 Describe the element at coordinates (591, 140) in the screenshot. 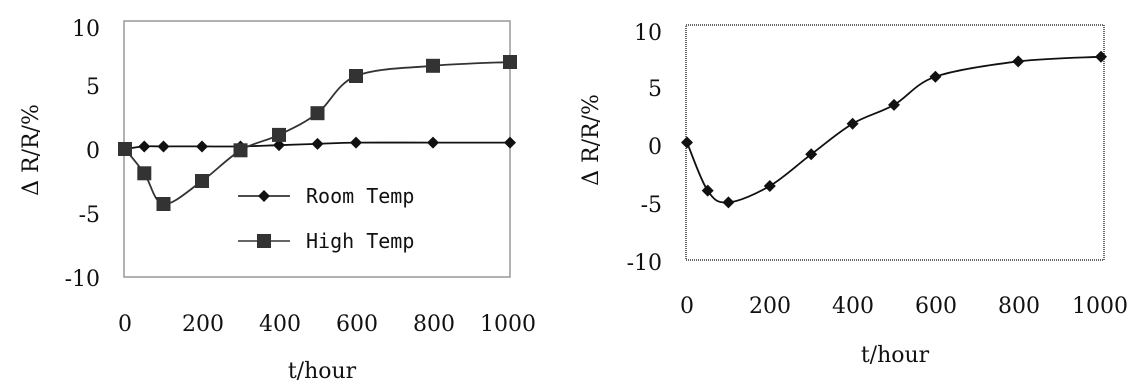

I see `y-axis-title-right: Δ R/R/%` at that location.